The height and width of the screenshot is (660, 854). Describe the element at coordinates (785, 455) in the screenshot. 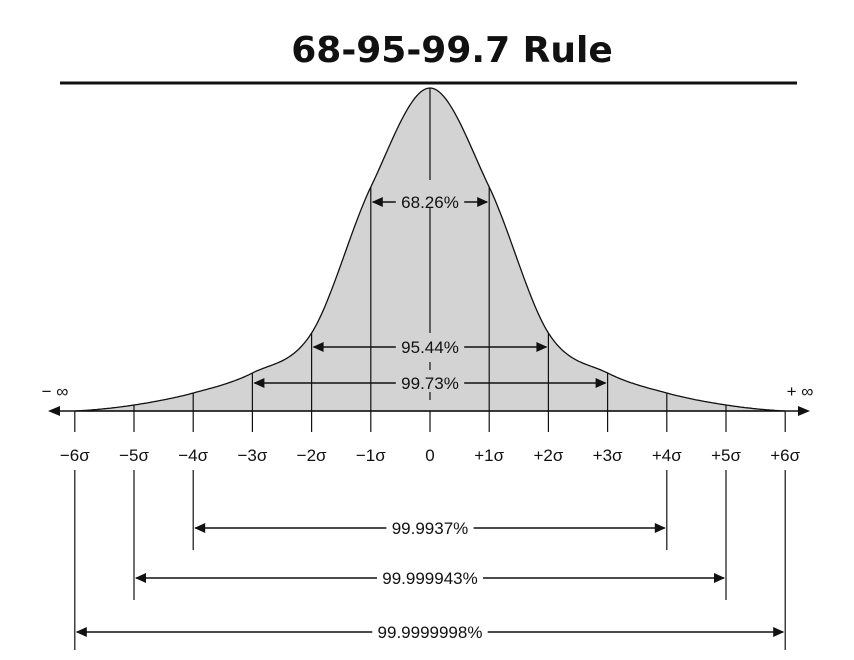

I see `tick-label: +6σ` at that location.